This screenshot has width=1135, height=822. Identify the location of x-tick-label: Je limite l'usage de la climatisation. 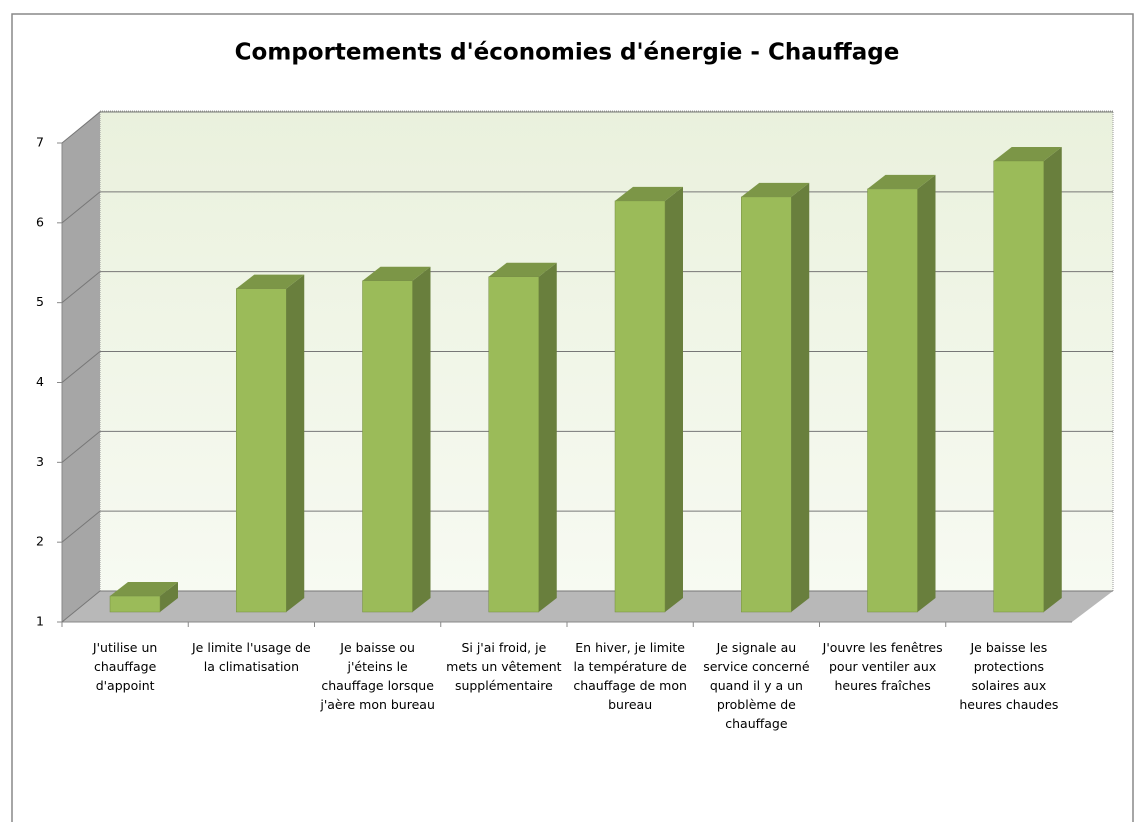
(251, 657).